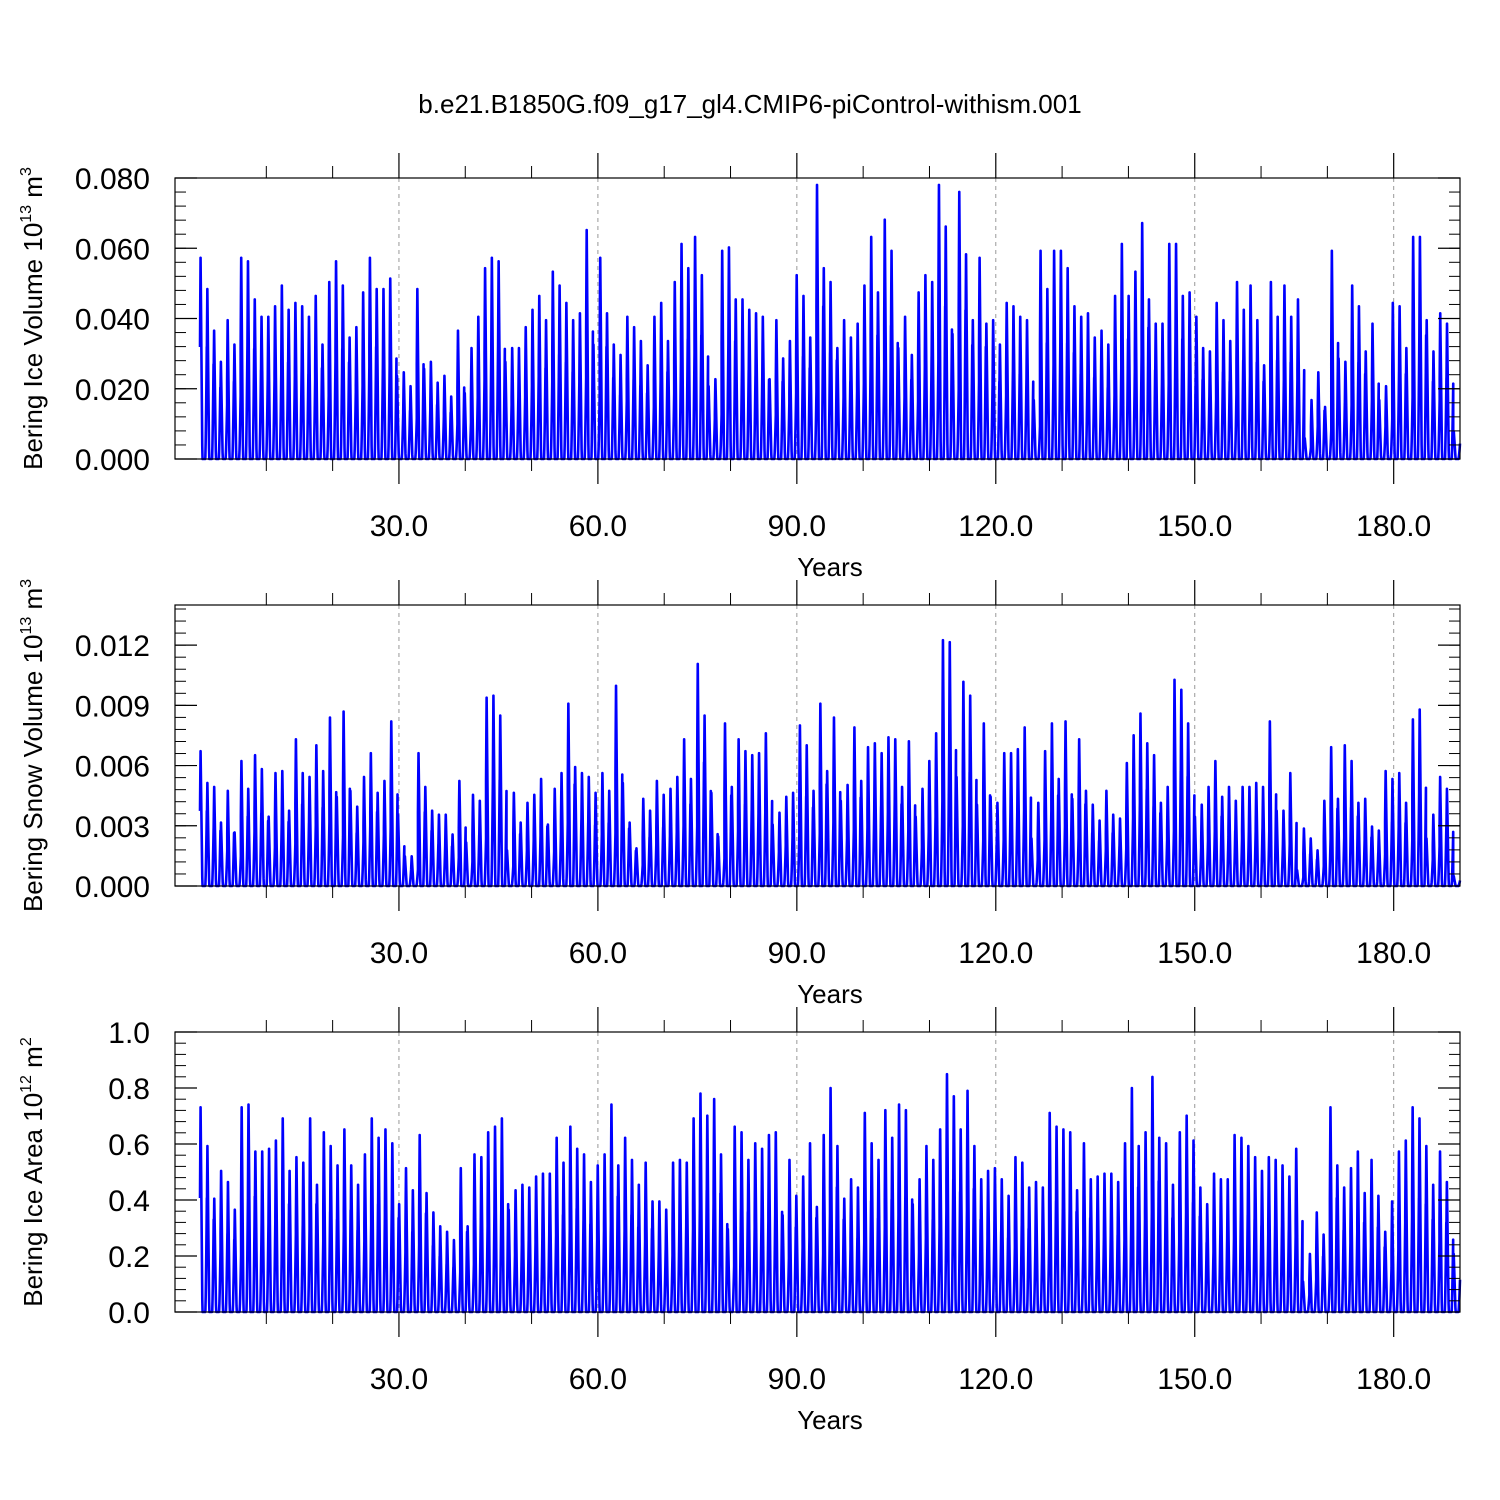 The image size is (1500, 1500). I want to click on y-tick-label: 0.003, so click(112, 827).